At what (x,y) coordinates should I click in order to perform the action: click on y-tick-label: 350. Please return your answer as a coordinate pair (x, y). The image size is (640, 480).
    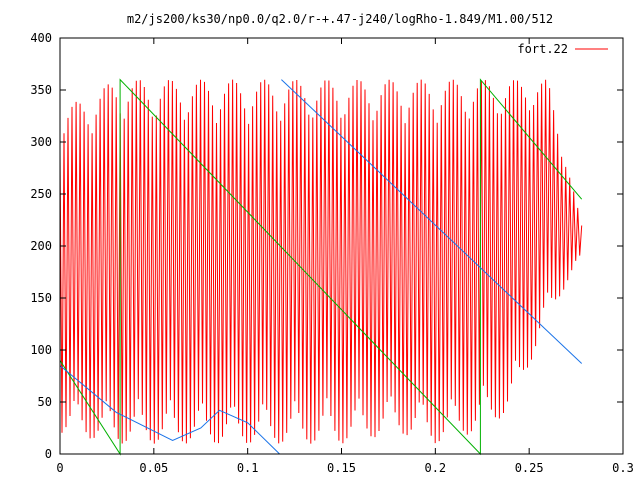
    Looking at the image, I should click on (41, 90).